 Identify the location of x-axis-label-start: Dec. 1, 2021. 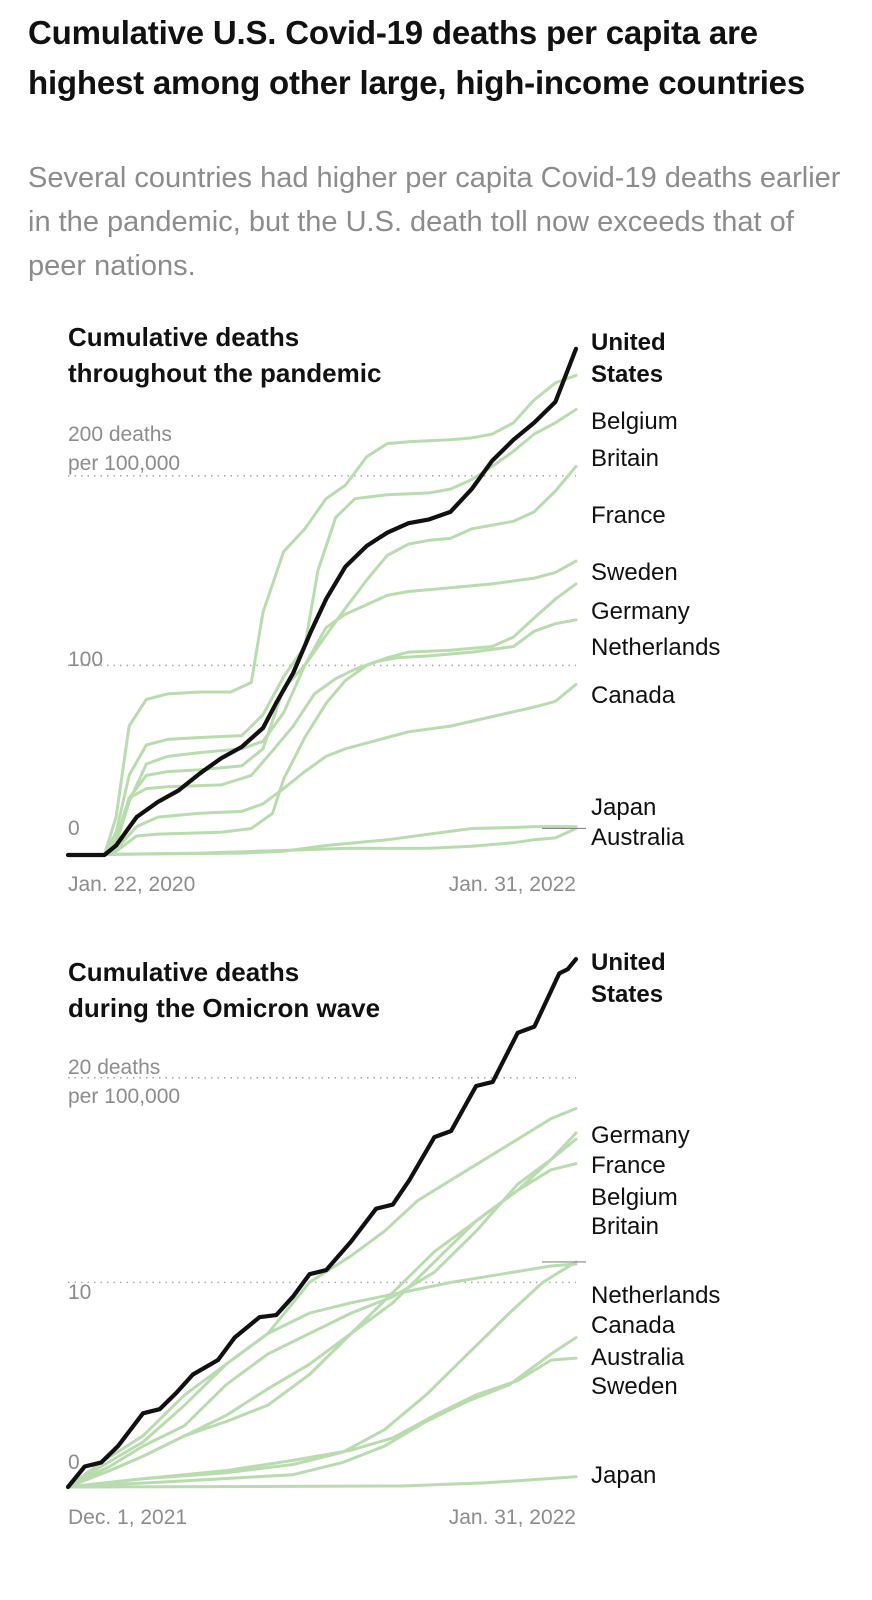
(127, 1517).